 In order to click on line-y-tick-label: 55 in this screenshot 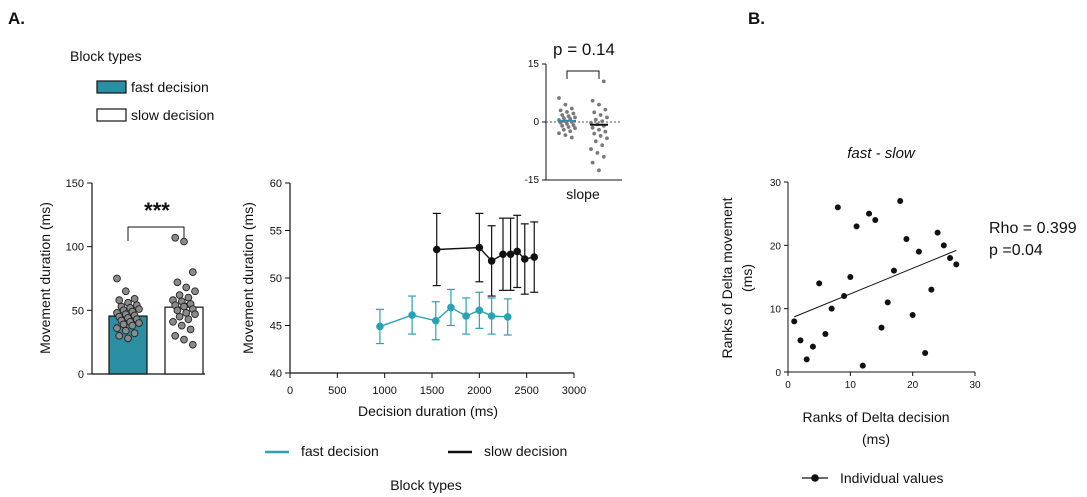, I will do `click(276, 232)`.